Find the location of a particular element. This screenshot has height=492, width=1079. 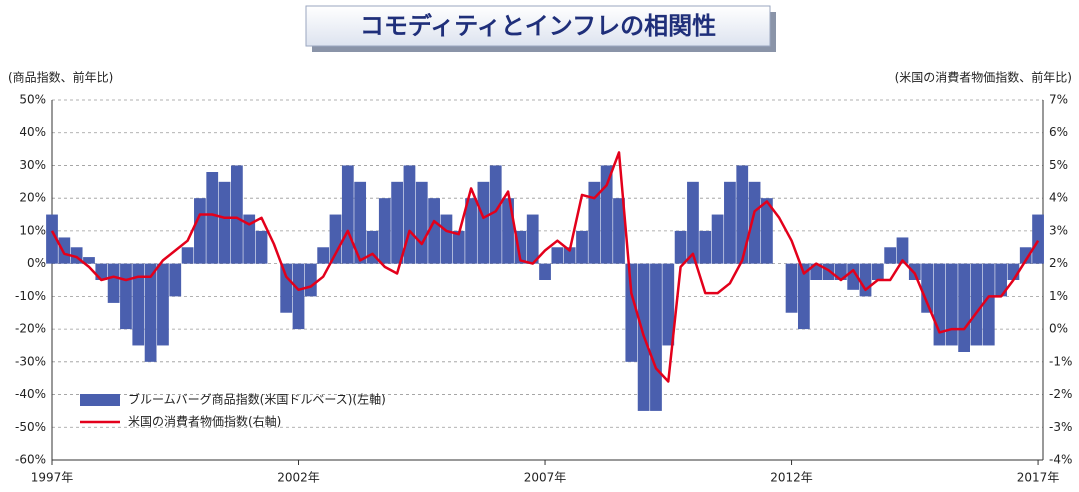

y2-tick-label: 2% is located at coordinates (1058, 263).